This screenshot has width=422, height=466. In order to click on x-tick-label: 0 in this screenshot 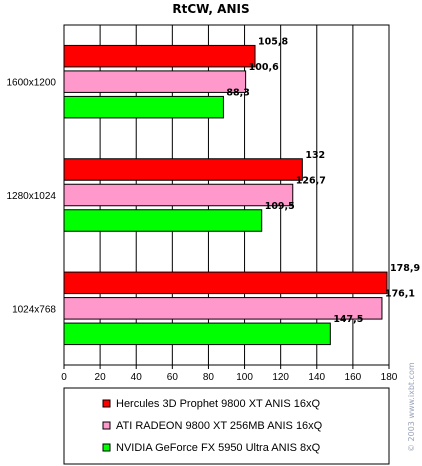, I will do `click(64, 377)`.